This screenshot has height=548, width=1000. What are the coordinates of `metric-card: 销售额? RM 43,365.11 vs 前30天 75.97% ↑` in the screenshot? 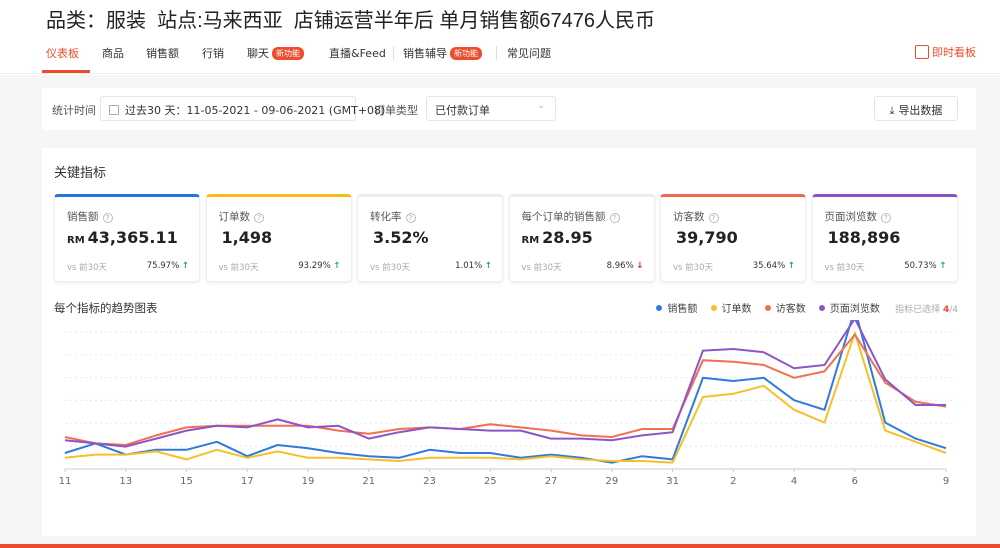 It's located at (127, 238).